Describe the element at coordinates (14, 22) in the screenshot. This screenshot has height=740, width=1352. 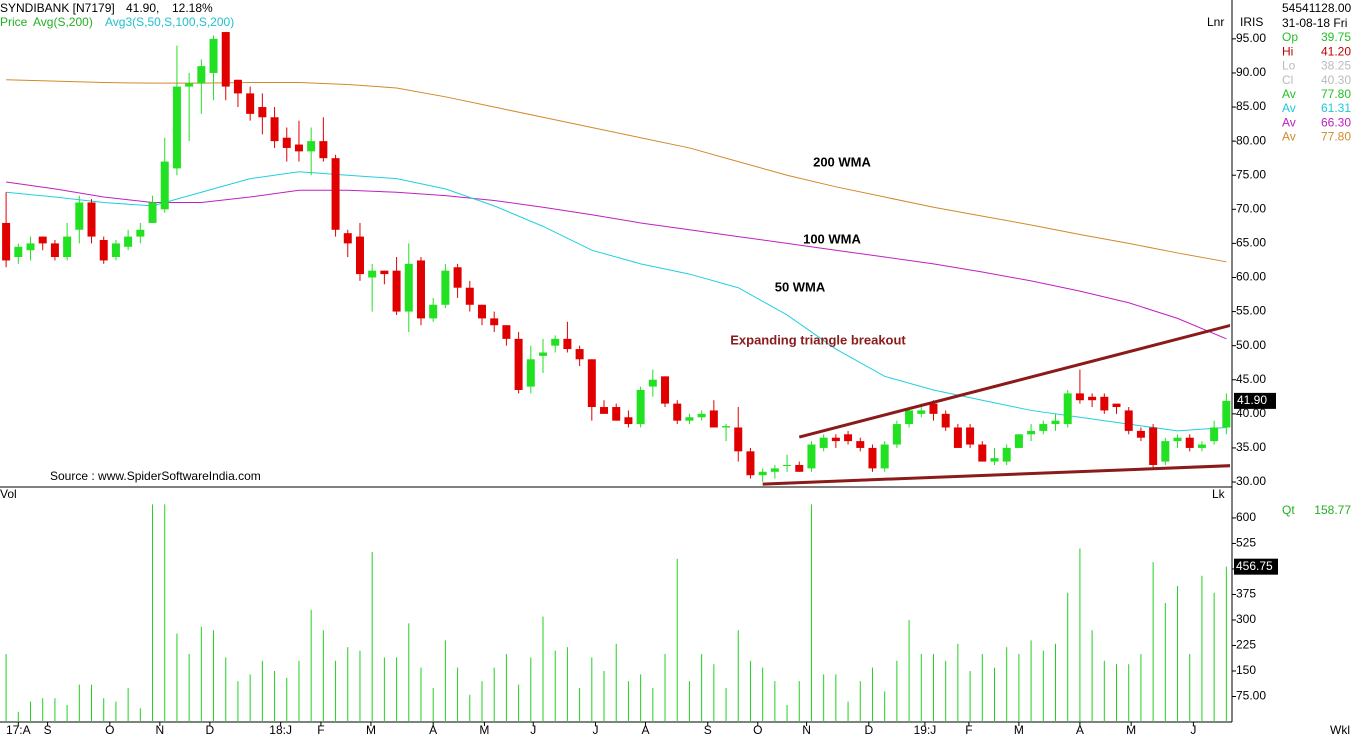
I see `legend-item: Price` at that location.